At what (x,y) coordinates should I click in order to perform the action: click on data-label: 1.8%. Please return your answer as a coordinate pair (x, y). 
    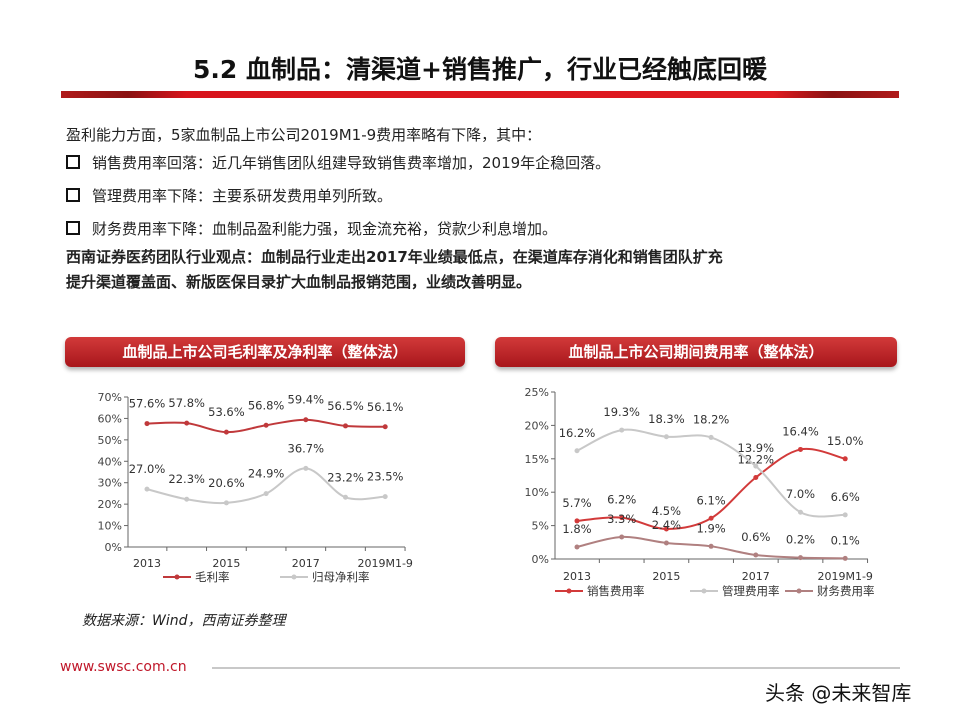
    Looking at the image, I should click on (576, 529).